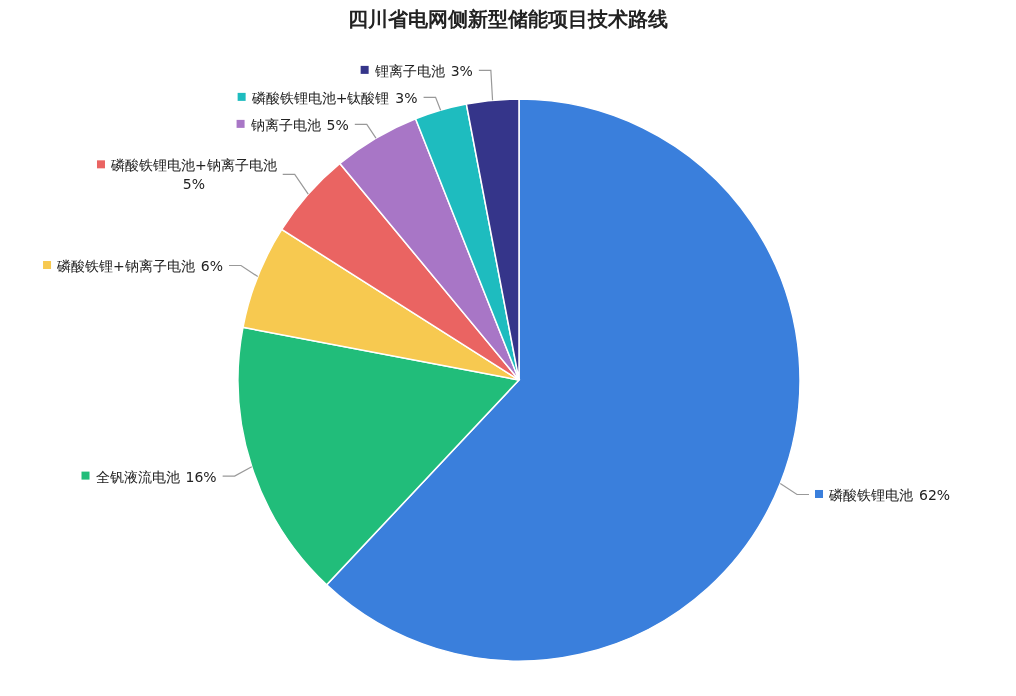 This screenshot has height=696, width=1016. I want to click on legend-label: 磷酸铁锂电池+钛酸锂, so click(320, 97).